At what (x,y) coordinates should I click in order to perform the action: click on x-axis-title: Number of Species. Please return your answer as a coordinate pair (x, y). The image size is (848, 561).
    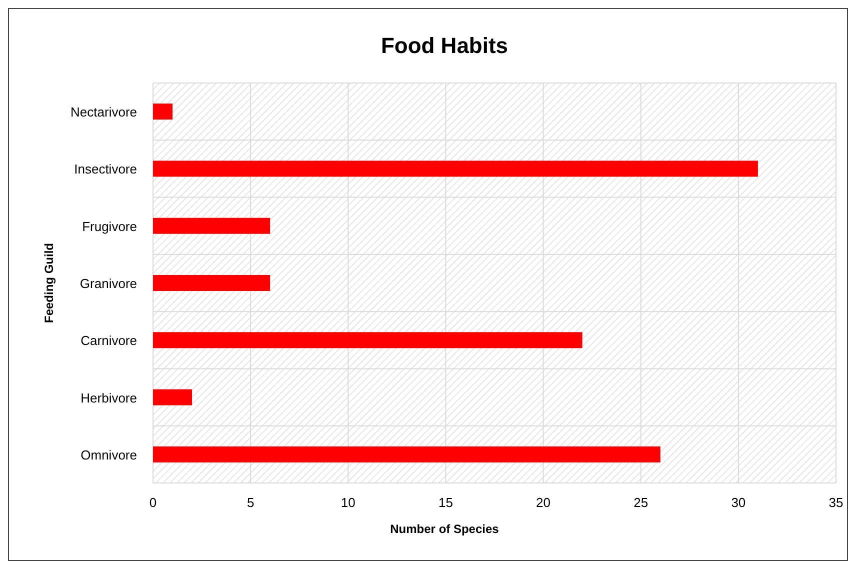
    Looking at the image, I should click on (445, 529).